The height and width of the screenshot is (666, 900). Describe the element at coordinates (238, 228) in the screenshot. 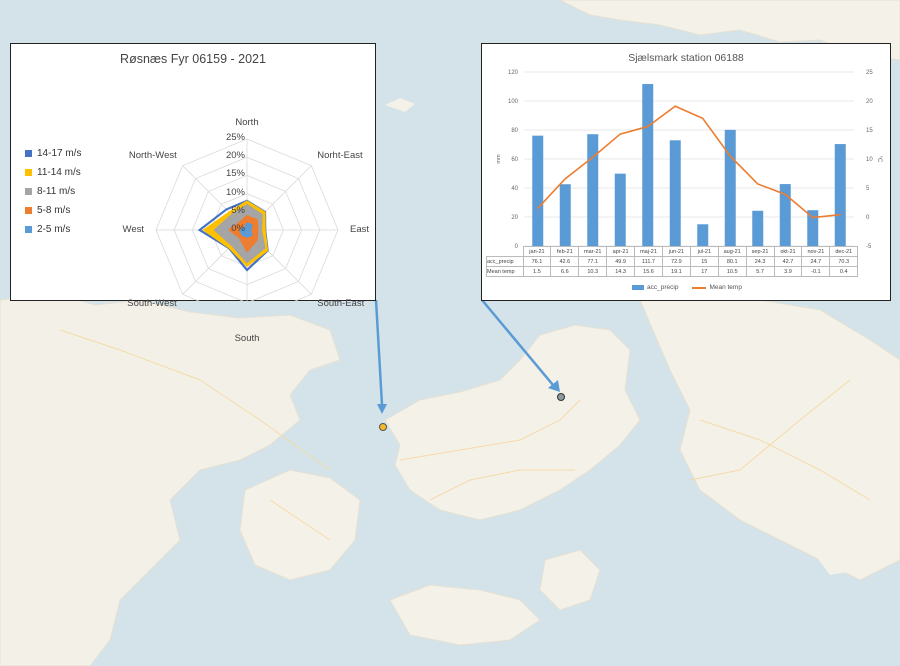

I see `radar-tick-label: 0%` at that location.